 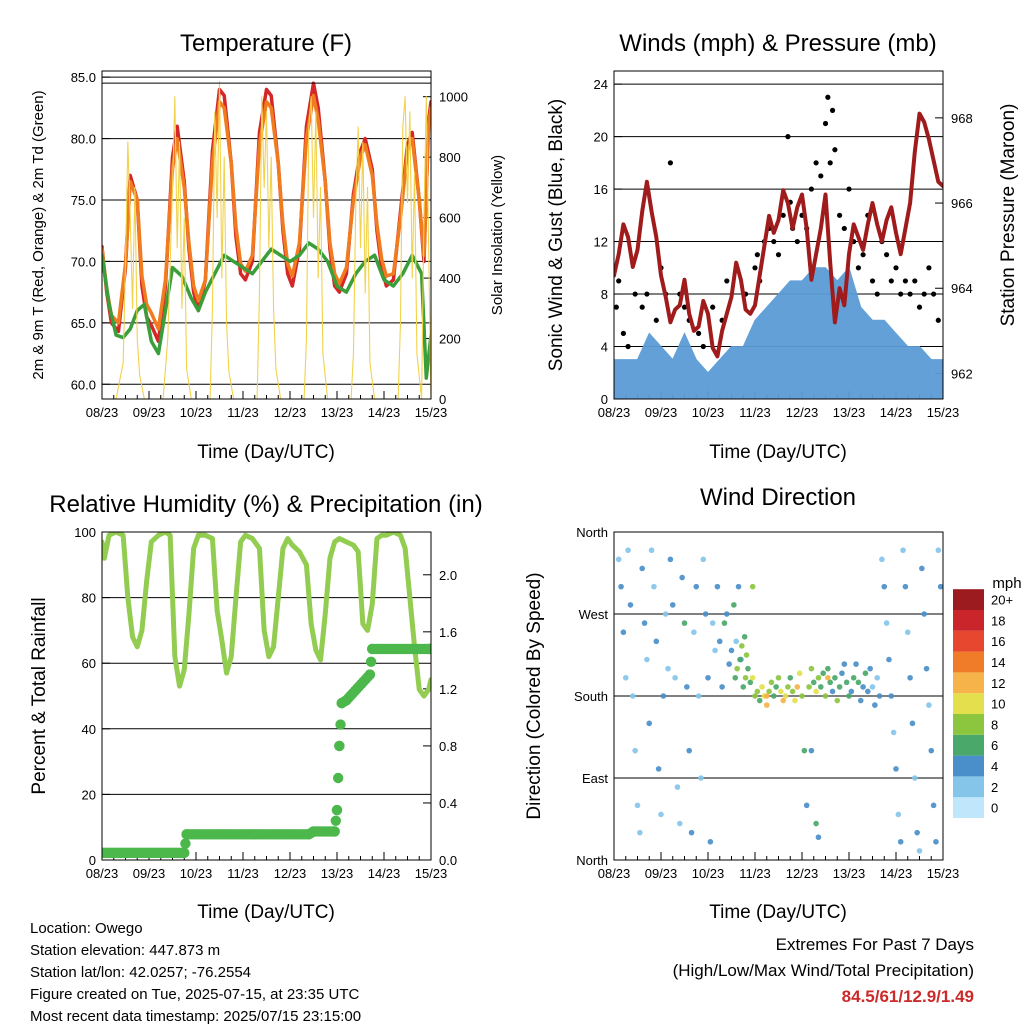 What do you see at coordinates (592, 532) in the screenshot?
I see `y-tick-label: North` at bounding box center [592, 532].